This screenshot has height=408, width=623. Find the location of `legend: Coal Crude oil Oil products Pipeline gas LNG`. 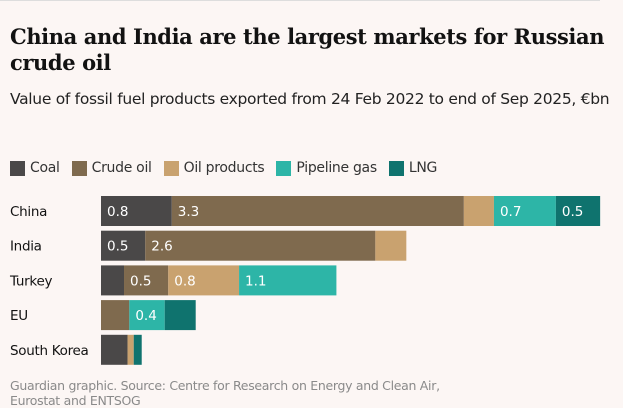

legend: Coal Crude oil Oil products Pipeline gas LNG is located at coordinates (223, 168).